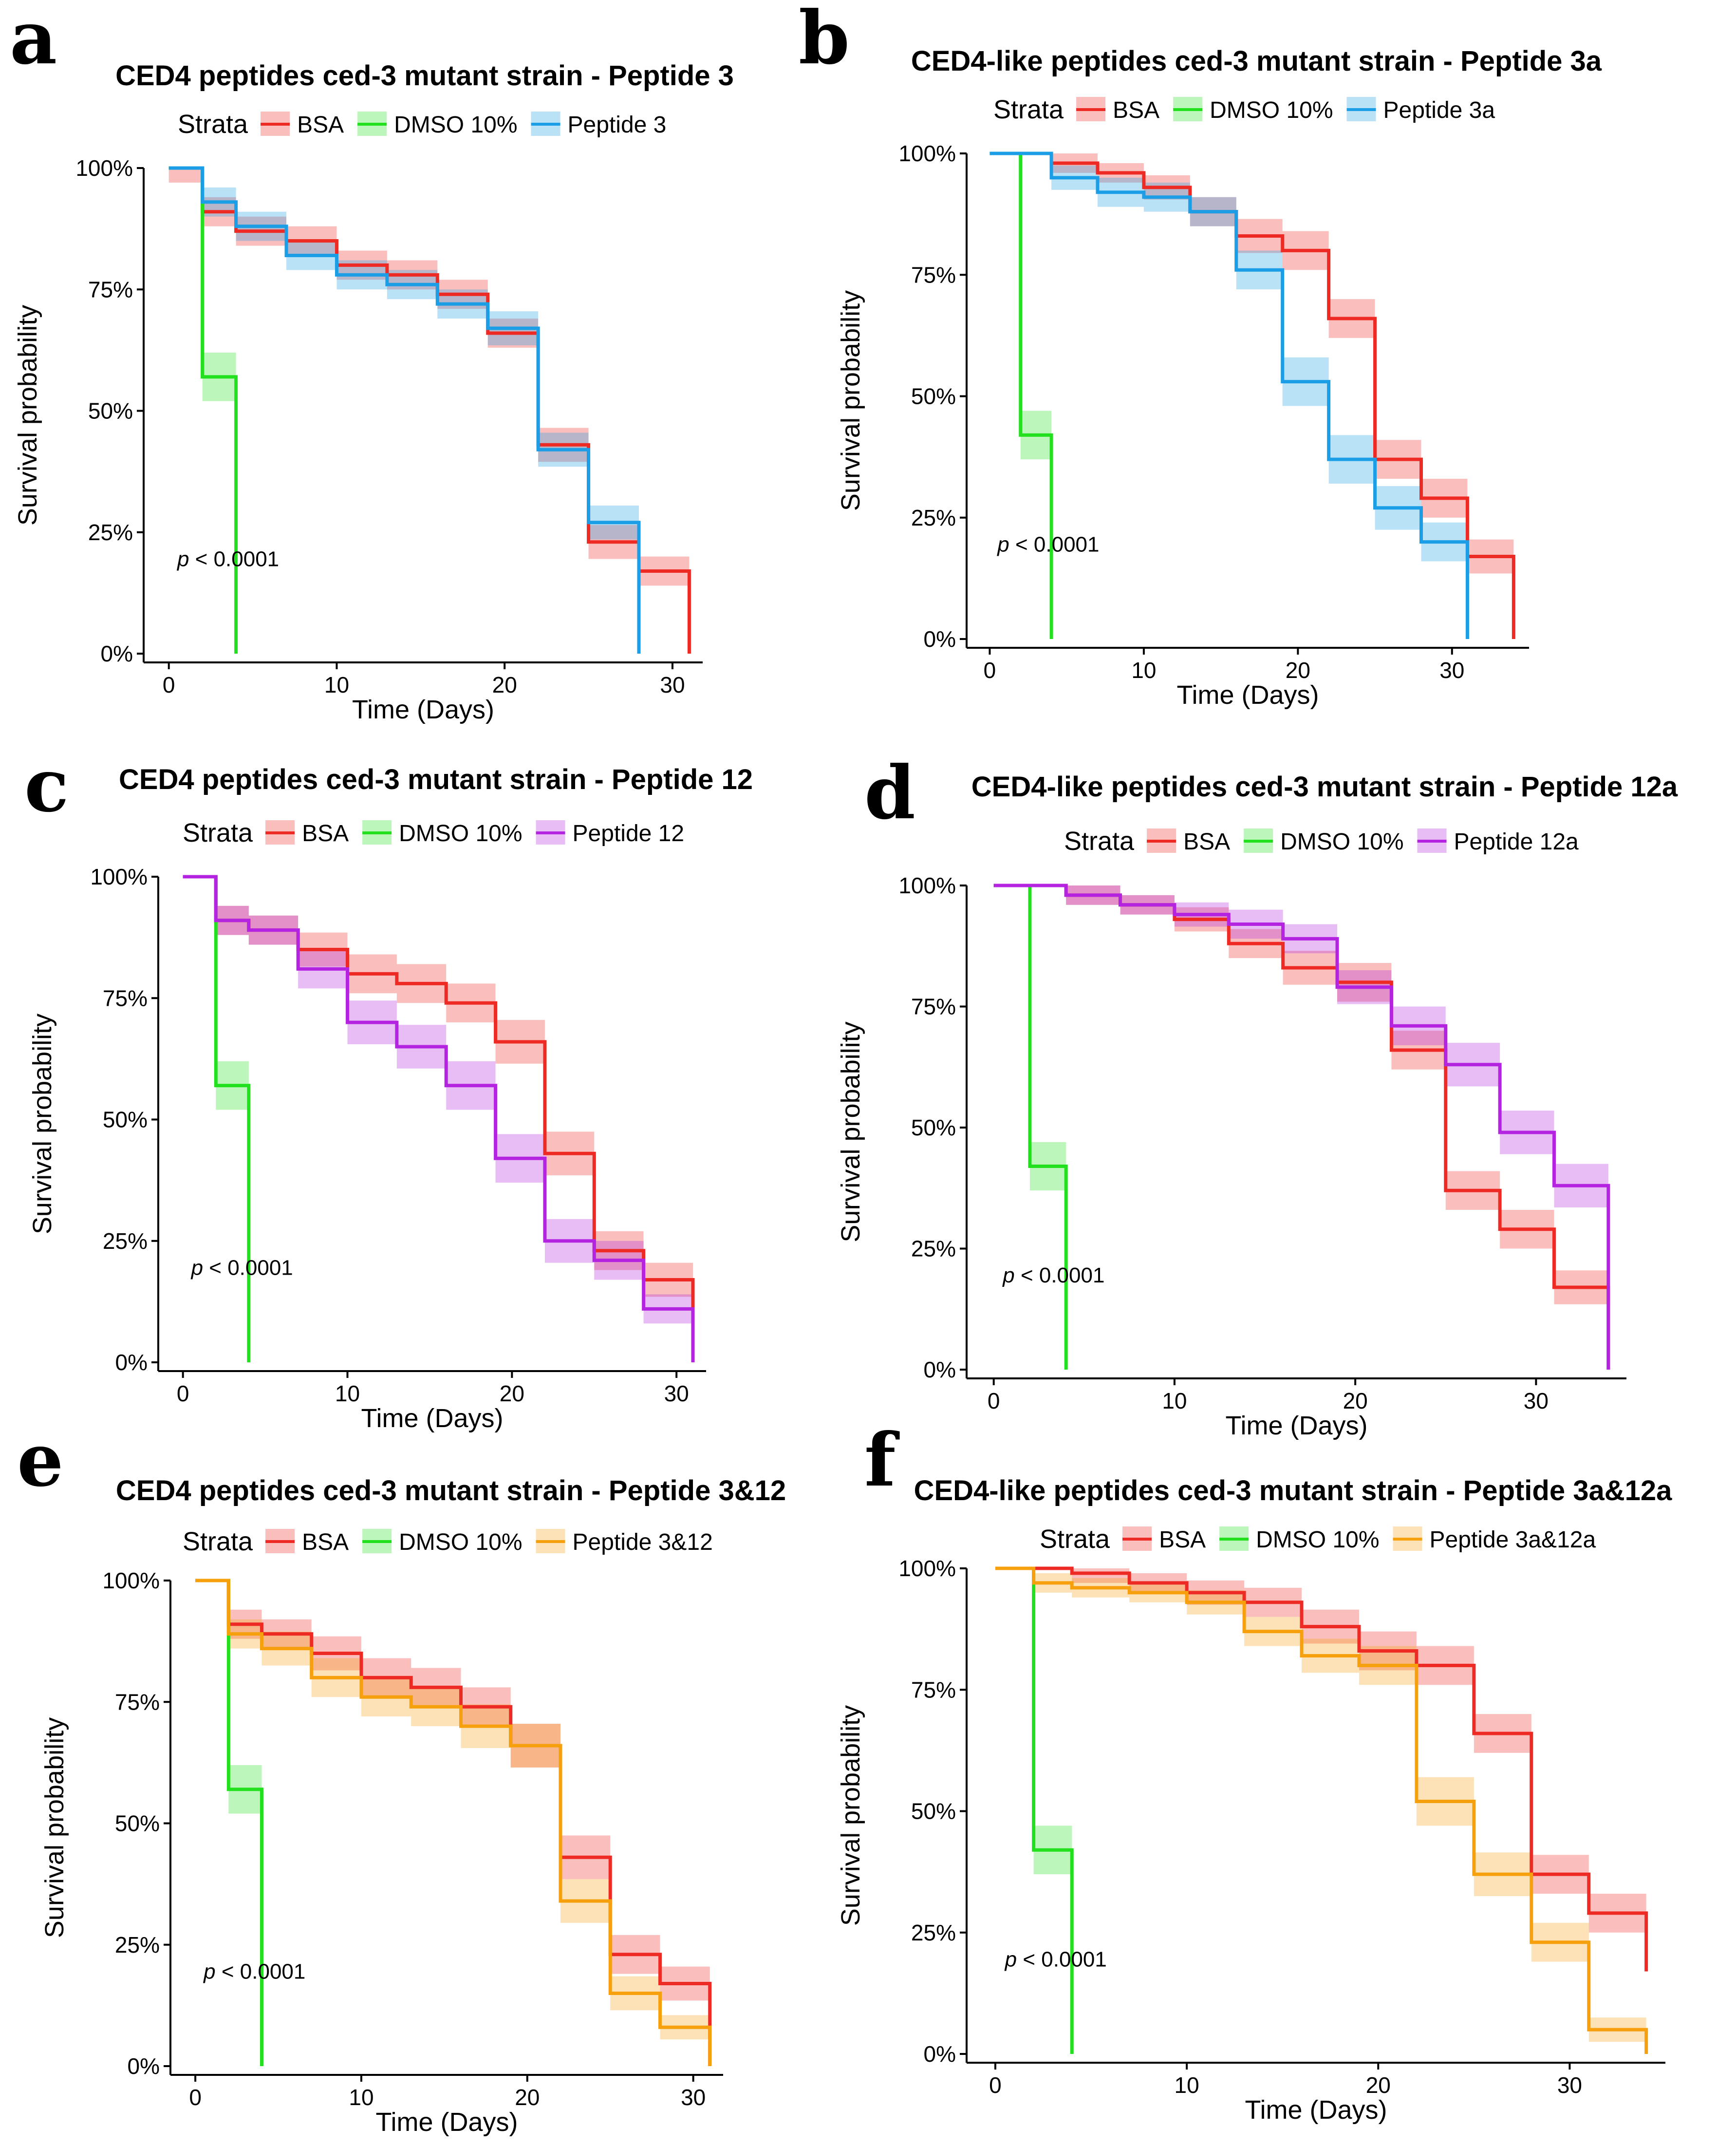 This screenshot has height=2146, width=1736. What do you see at coordinates (882, 1460) in the screenshot?
I see `panel-letter: f` at bounding box center [882, 1460].